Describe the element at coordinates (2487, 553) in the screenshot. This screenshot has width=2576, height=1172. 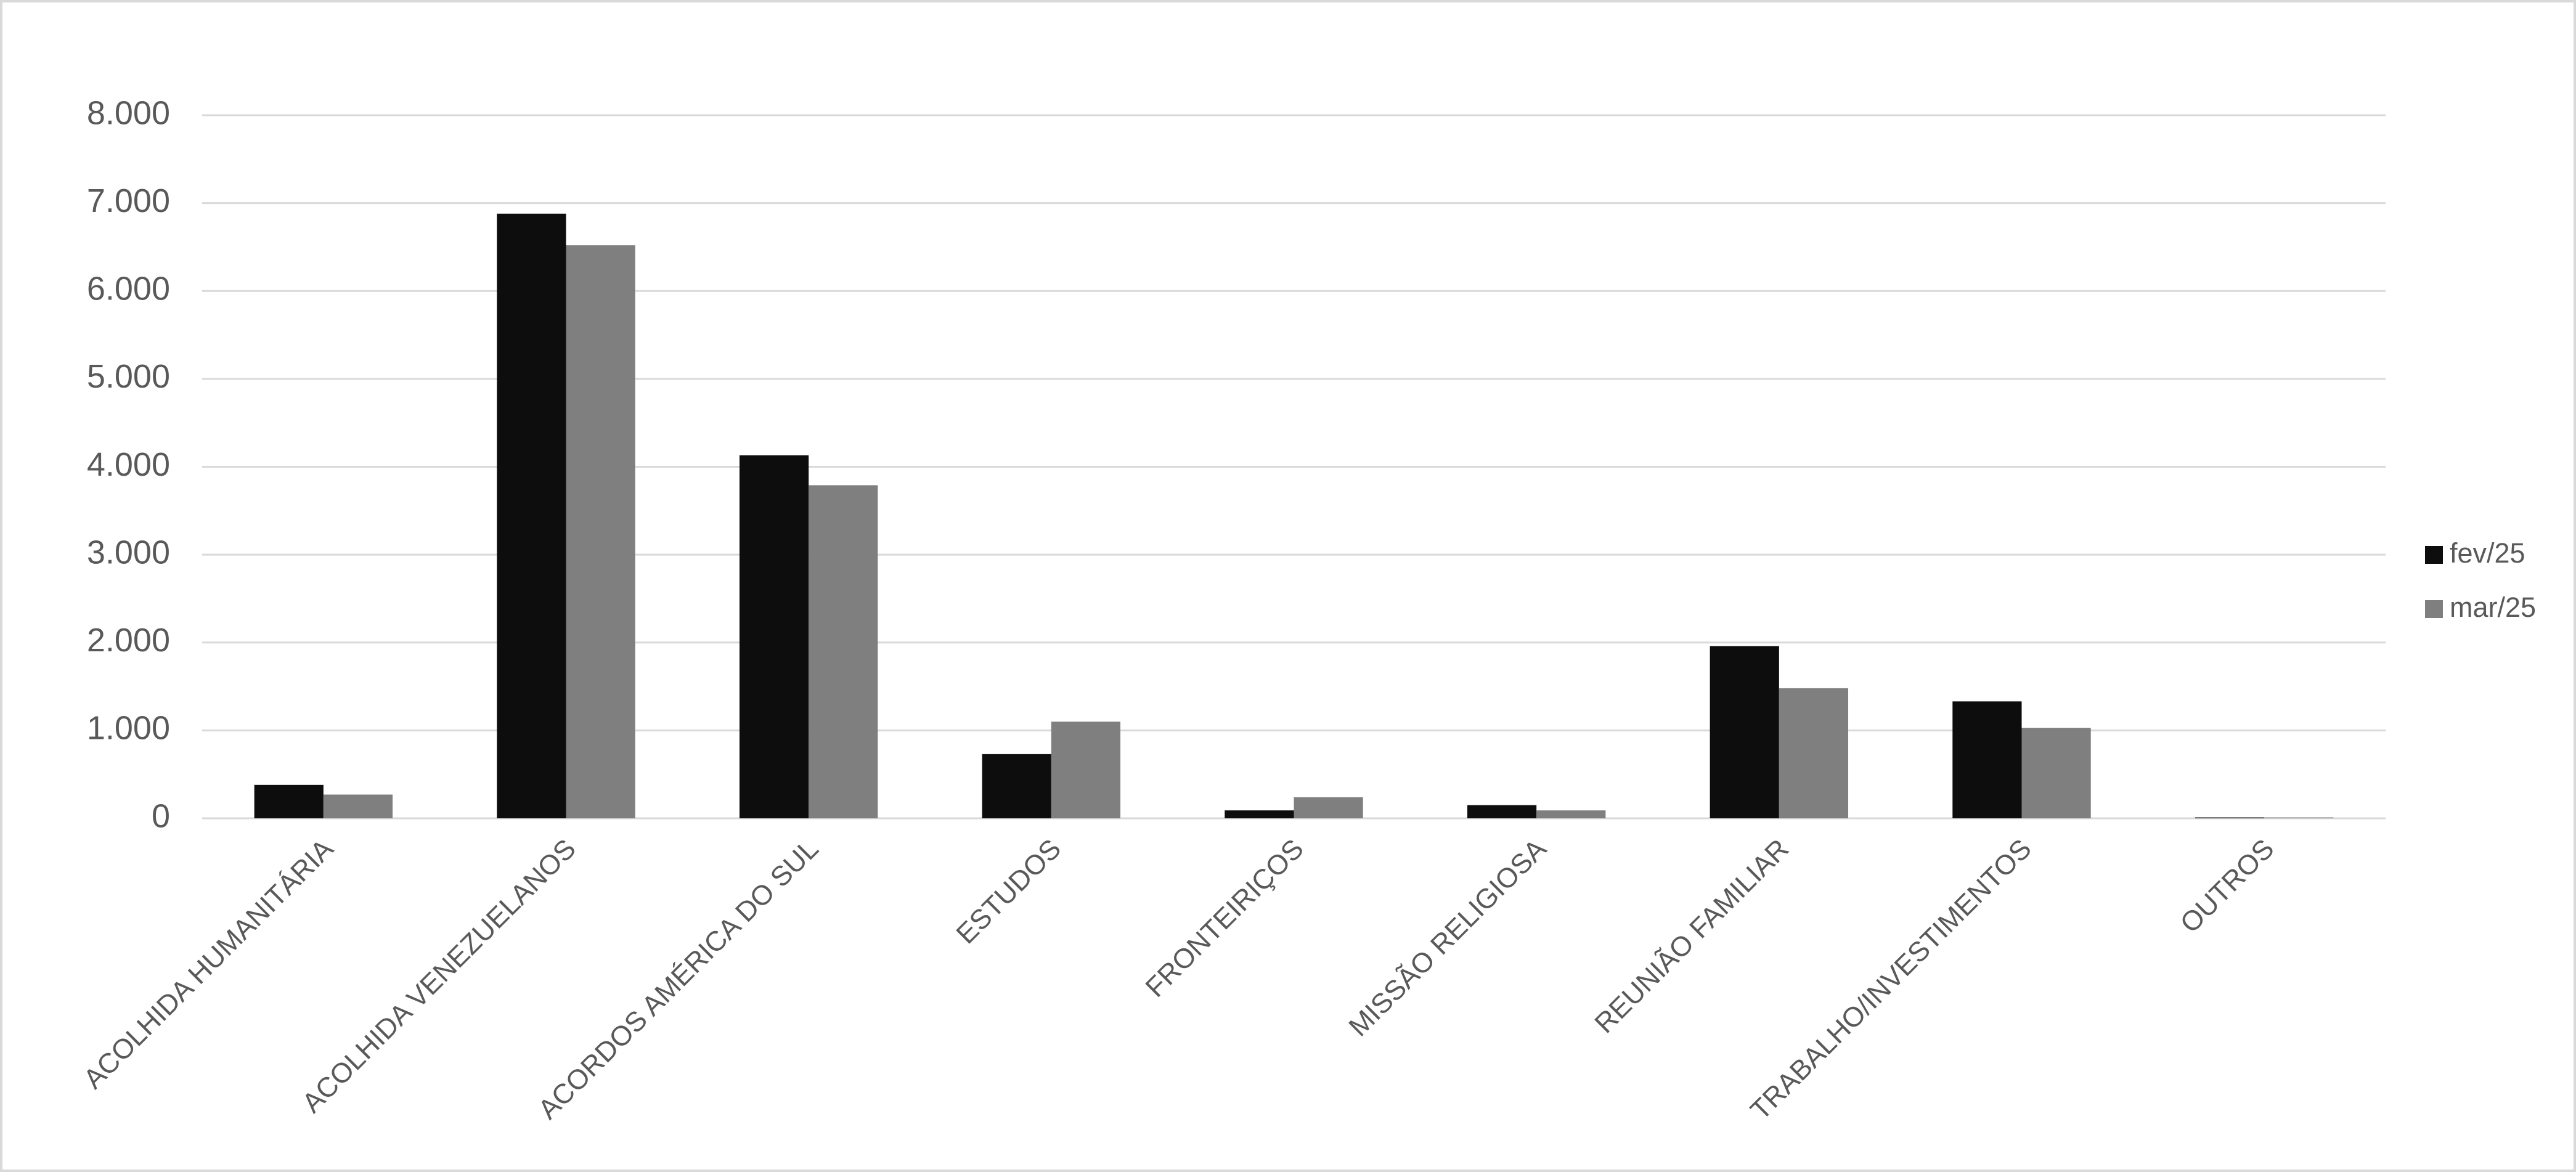
I see `legend-label: fev/25` at that location.